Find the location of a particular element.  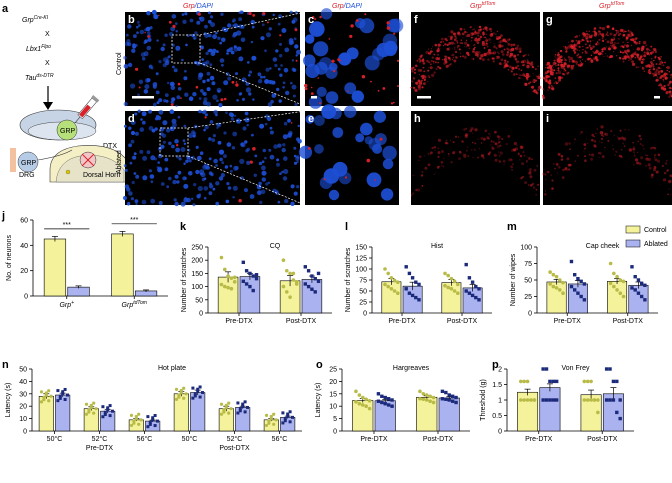

significance-label: *** is located at coordinates (67, 225).